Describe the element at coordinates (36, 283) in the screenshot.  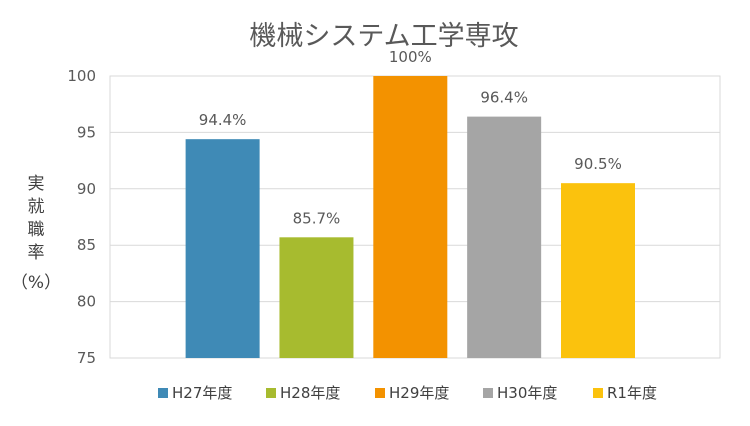
I see `y-axis-label-unit: （%）` at that location.